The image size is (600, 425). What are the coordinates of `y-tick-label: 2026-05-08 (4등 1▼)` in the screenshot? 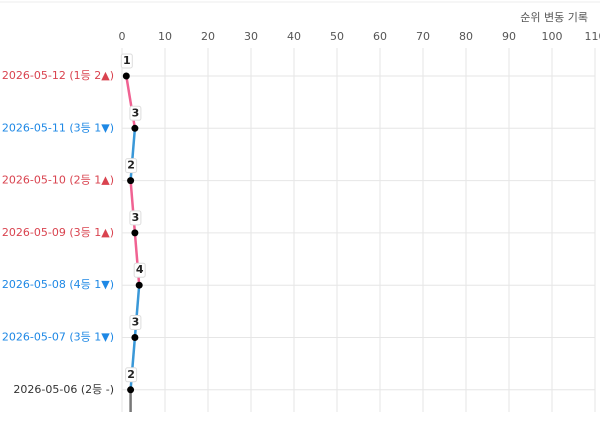 It's located at (58, 284).